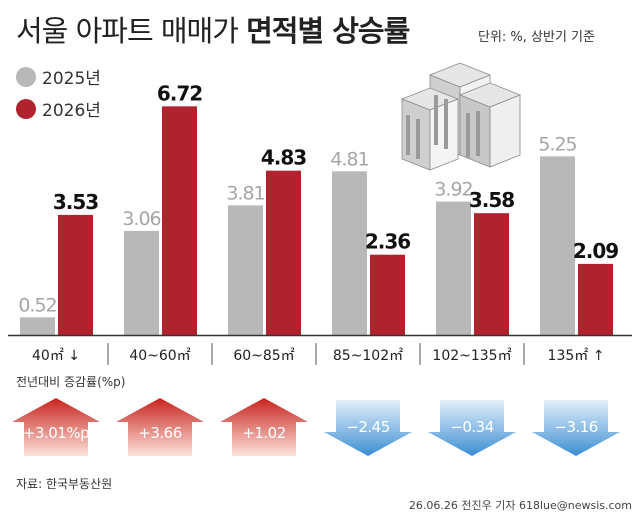  I want to click on source-note: 자료: 한국부동산원, so click(64, 484).